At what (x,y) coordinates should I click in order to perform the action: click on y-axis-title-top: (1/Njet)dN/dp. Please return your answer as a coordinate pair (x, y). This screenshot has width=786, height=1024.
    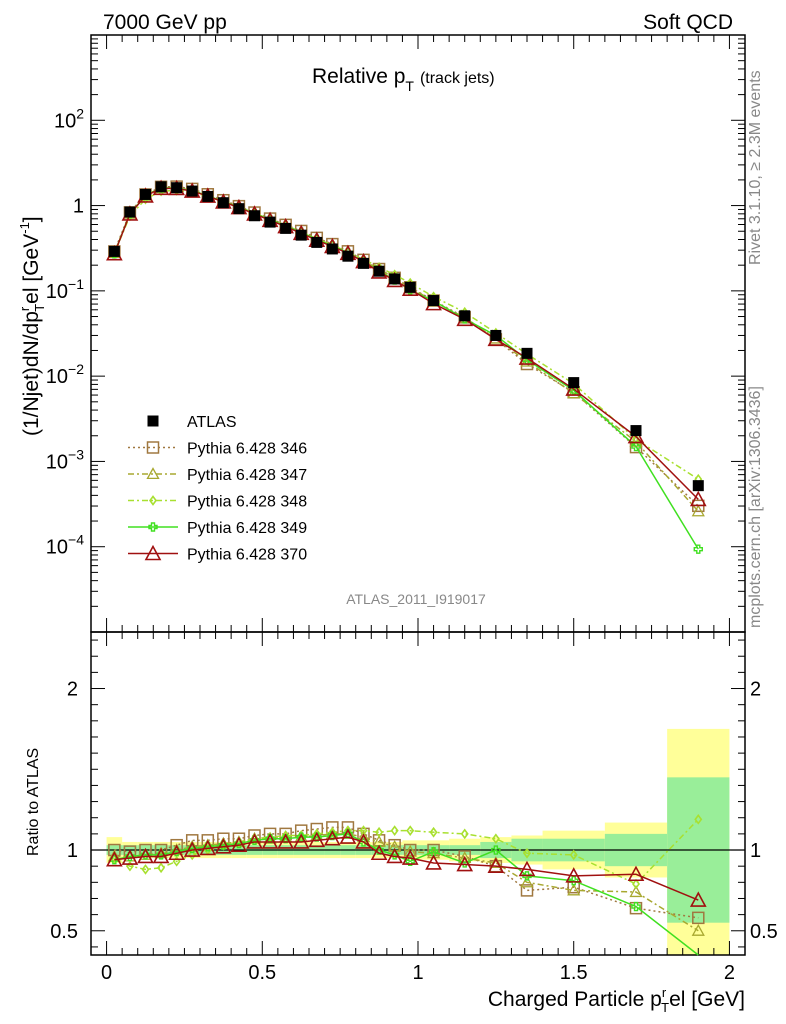
    Looking at the image, I should click on (31, 373).